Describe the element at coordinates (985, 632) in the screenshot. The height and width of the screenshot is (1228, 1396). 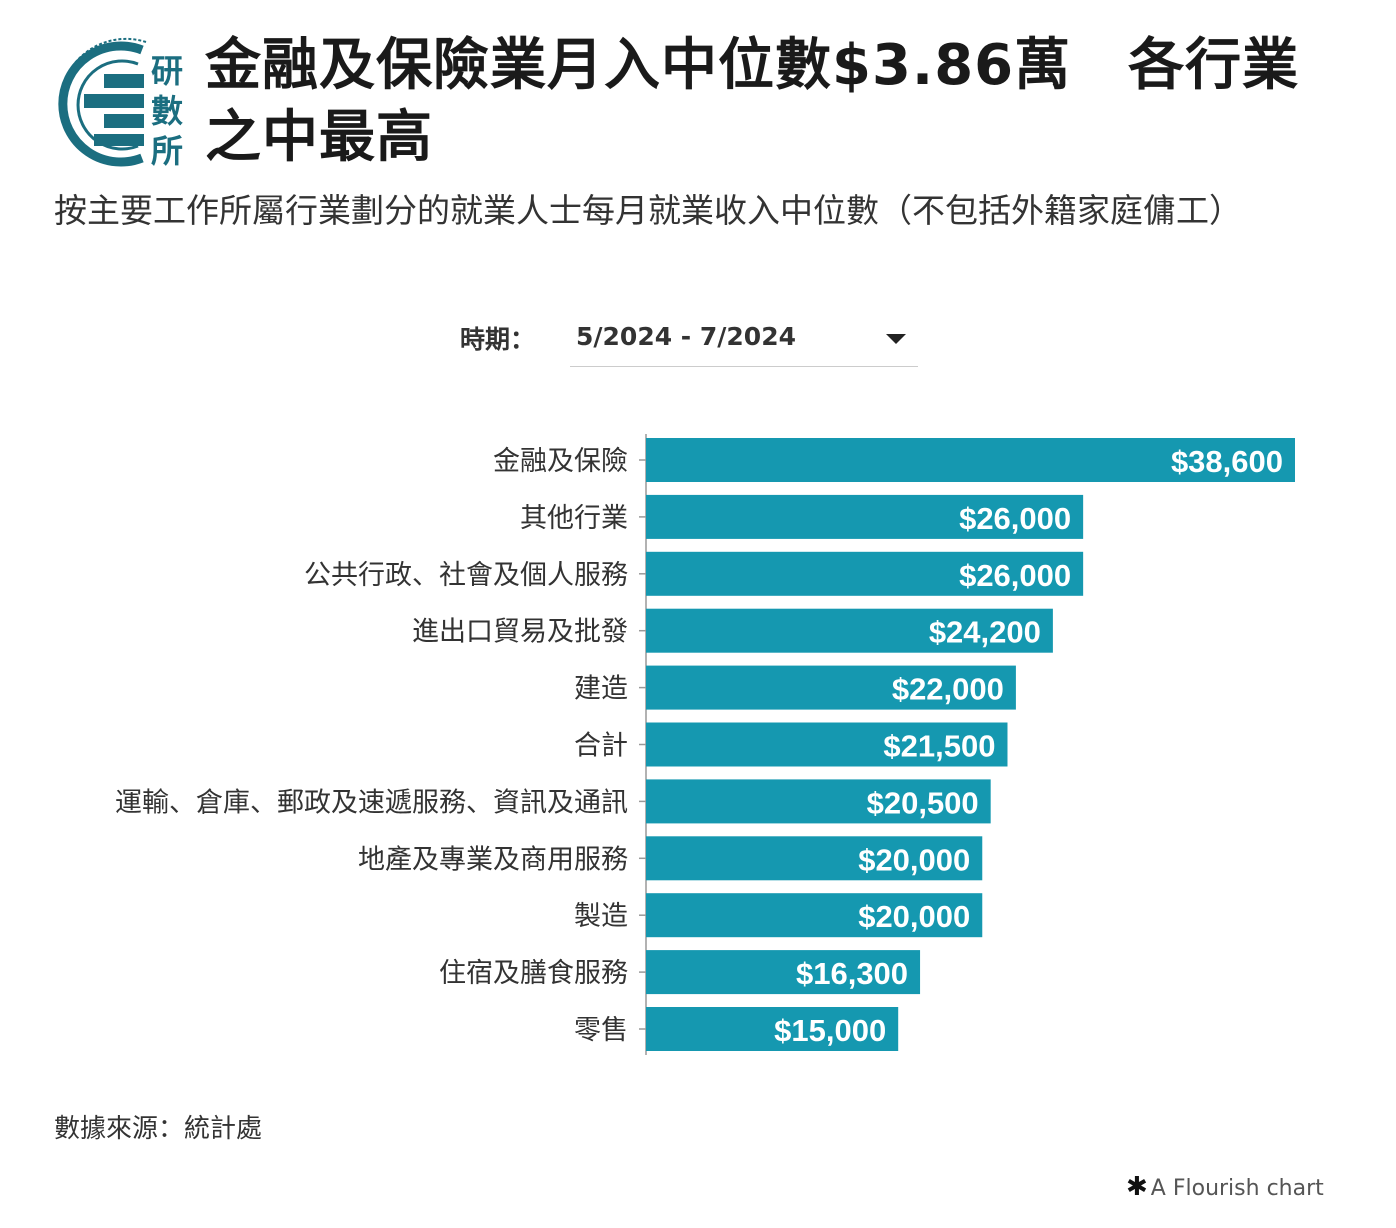
I see `data-label: $24,200` at that location.